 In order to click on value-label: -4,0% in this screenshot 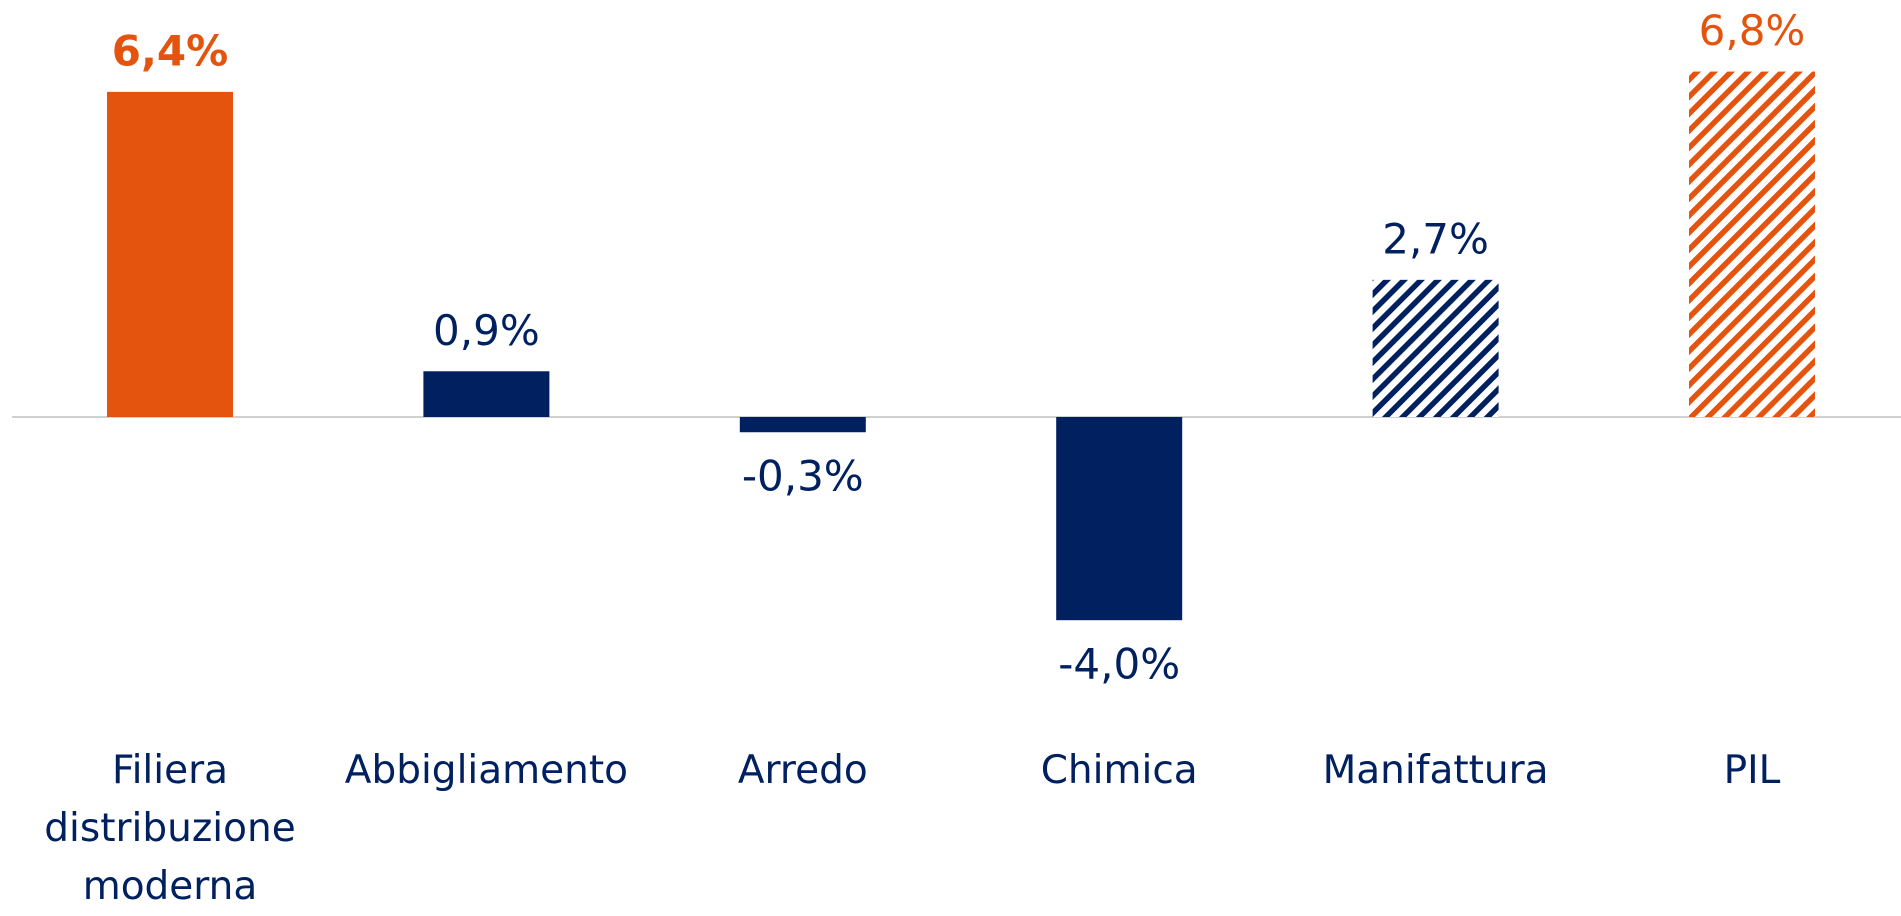, I will do `click(1119, 664)`.